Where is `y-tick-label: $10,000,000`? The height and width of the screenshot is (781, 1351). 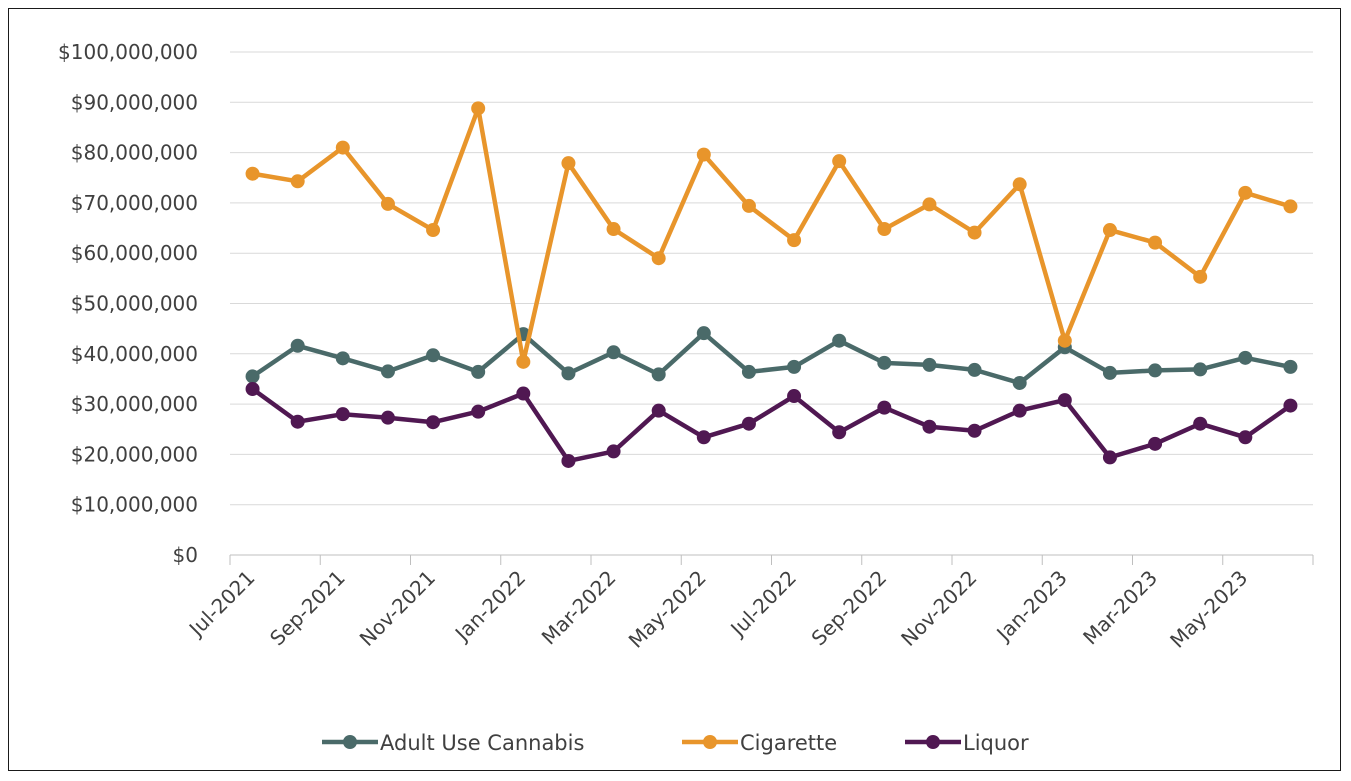 y-tick-label: $10,000,000 is located at coordinates (134, 505).